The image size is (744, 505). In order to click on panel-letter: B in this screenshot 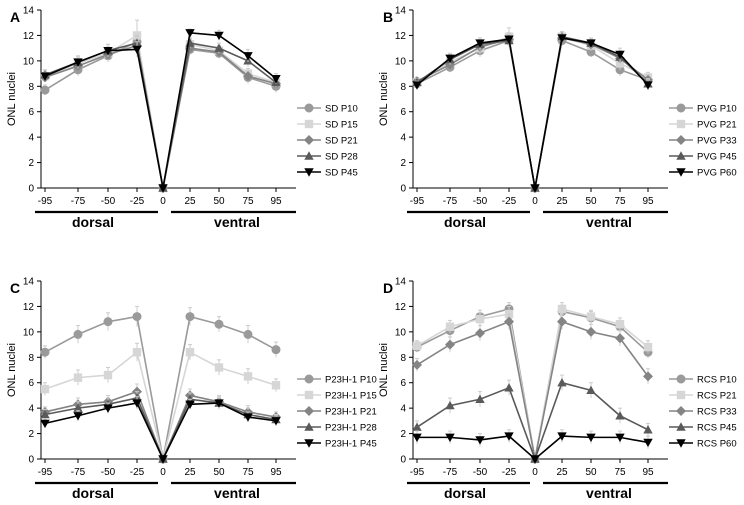, I will do `click(388, 17)`.